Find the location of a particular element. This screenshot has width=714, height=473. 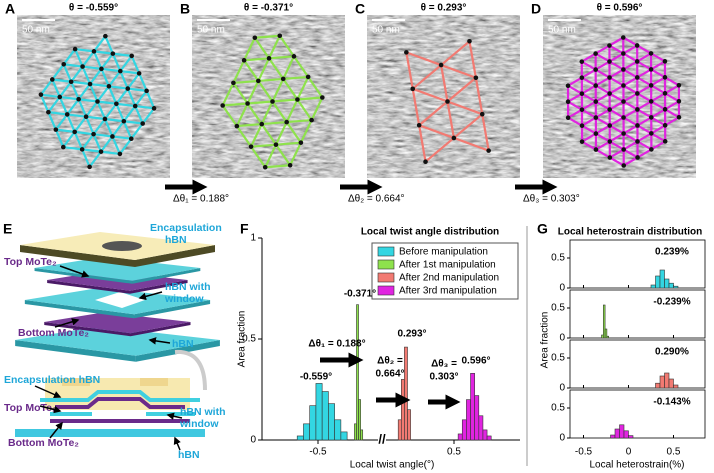

panel-label: D is located at coordinates (536, 9).